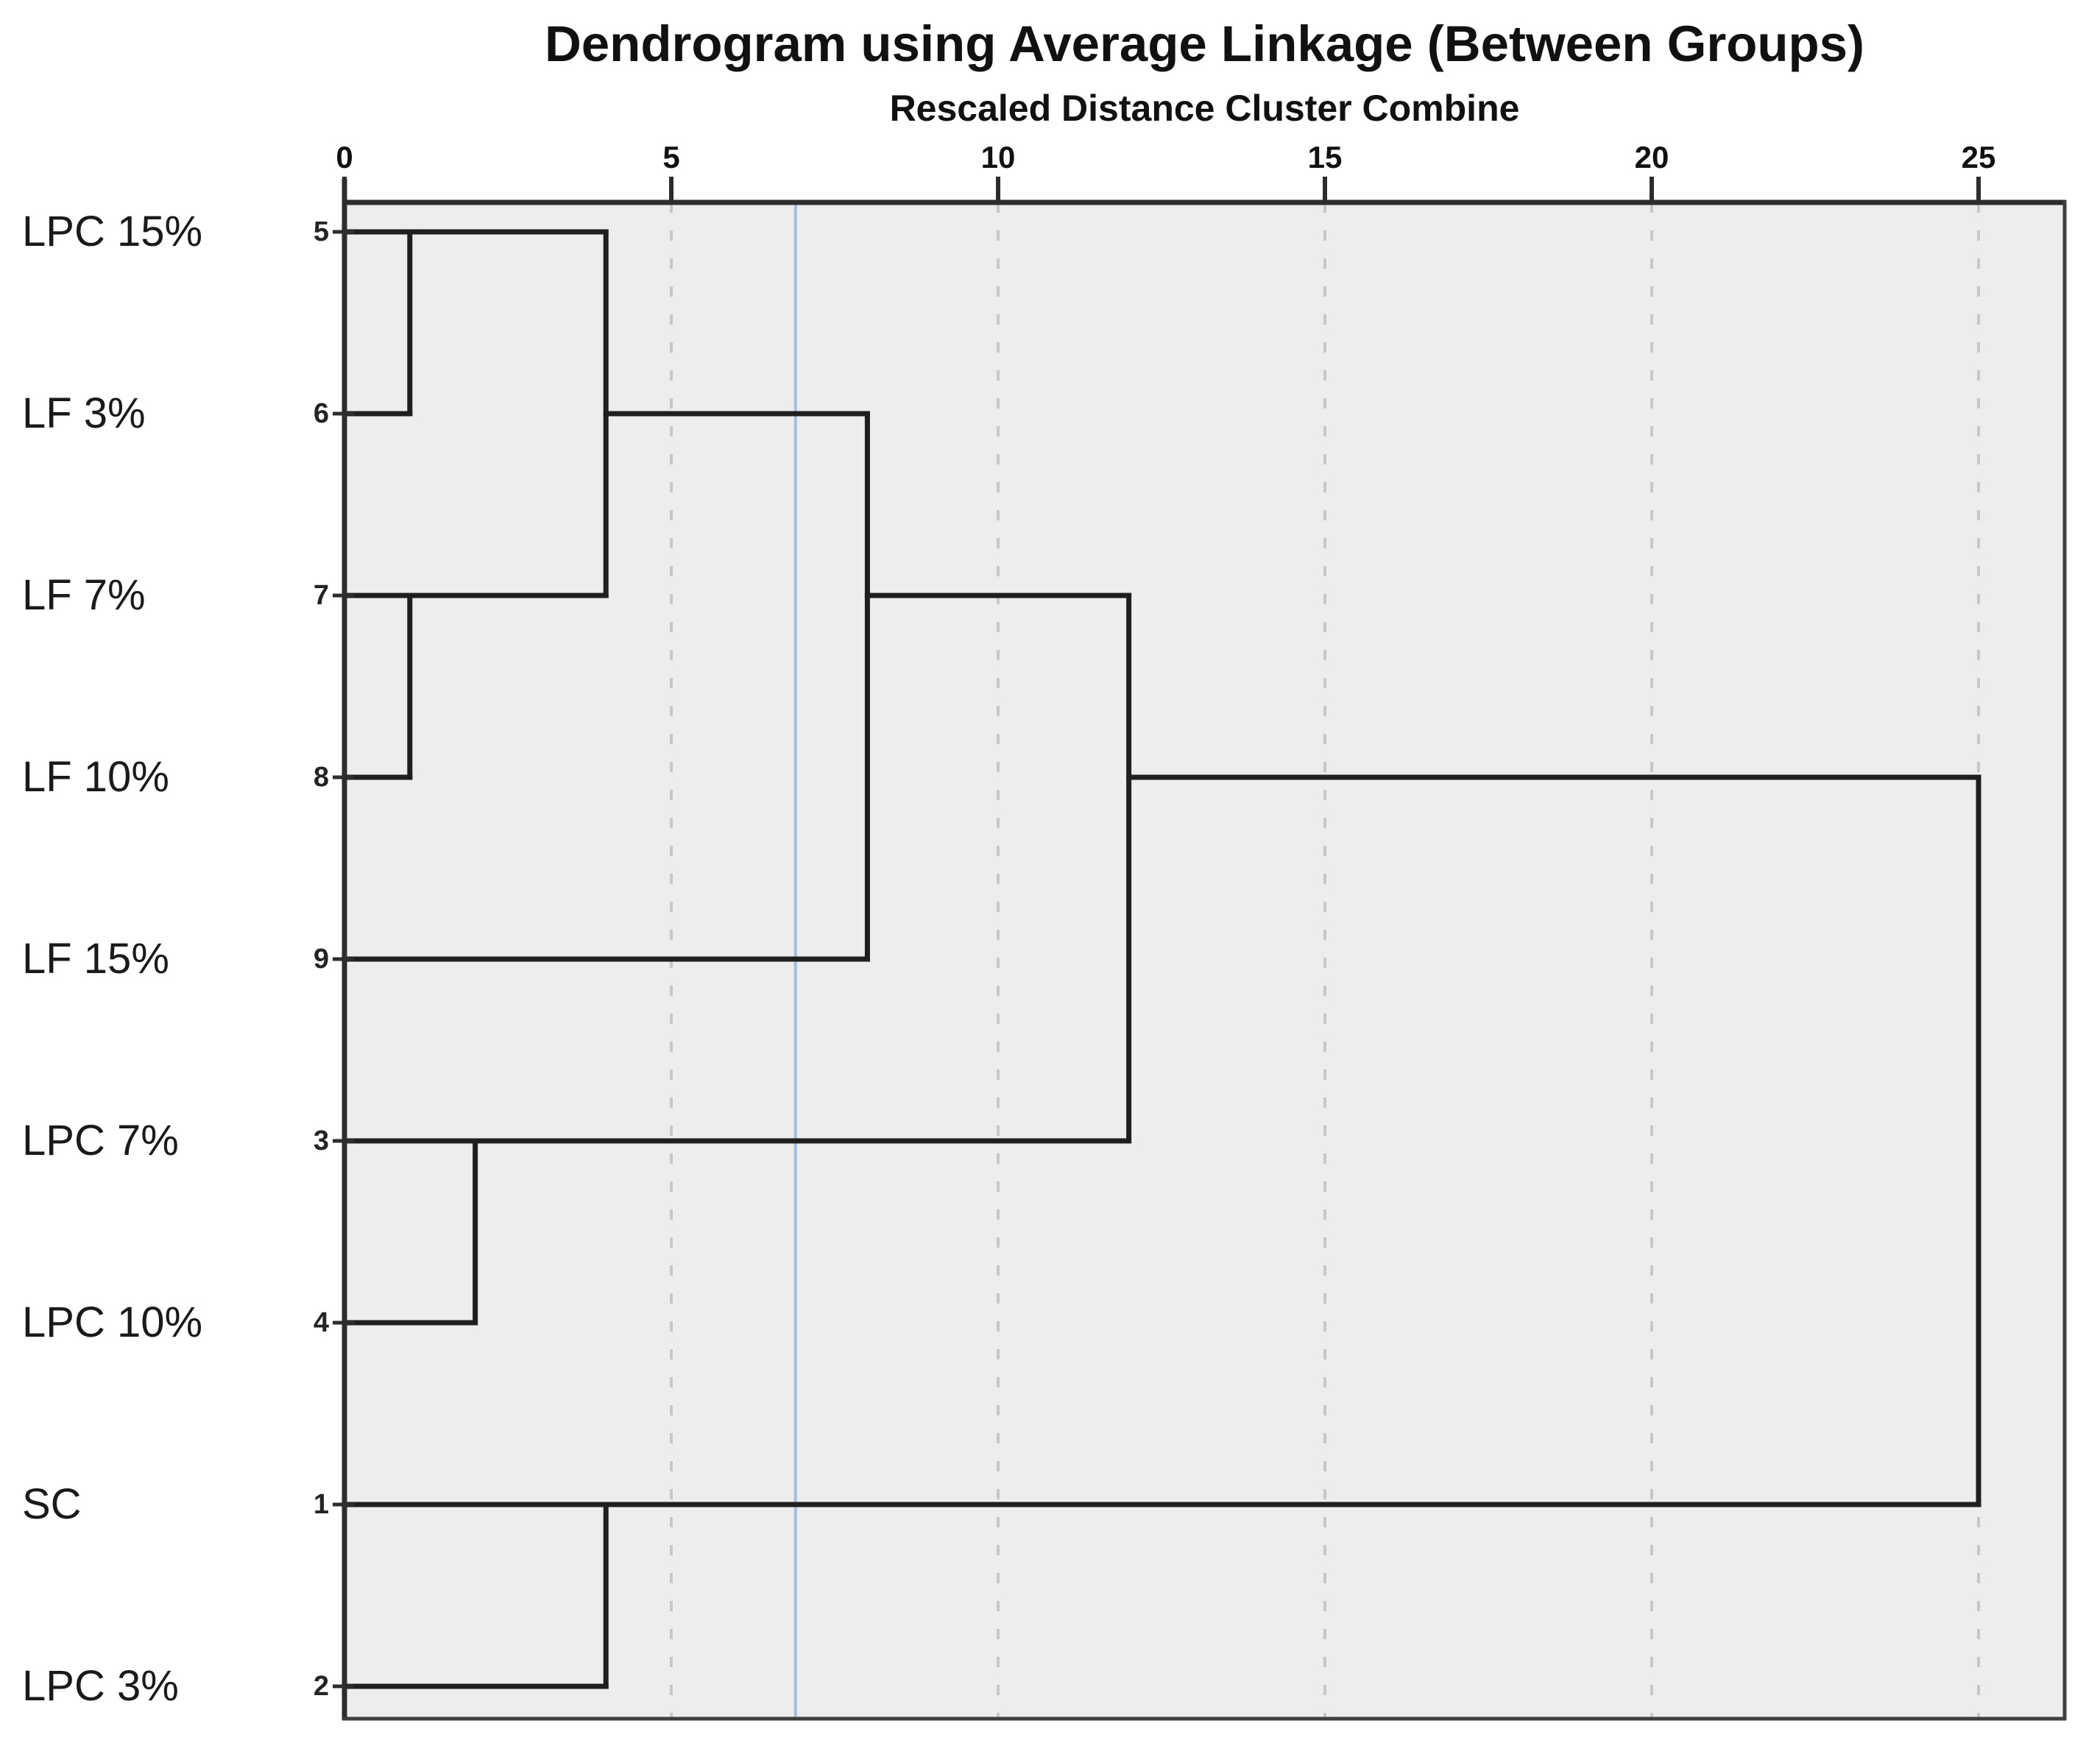  I want to click on x-tick-label: 0, so click(344, 157).